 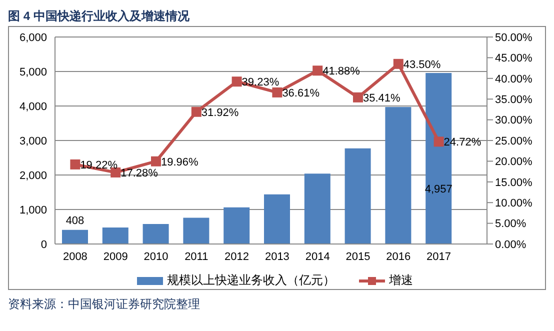 What do you see at coordinates (33, 141) in the screenshot?
I see `y-tick-label: 3,000` at bounding box center [33, 141].